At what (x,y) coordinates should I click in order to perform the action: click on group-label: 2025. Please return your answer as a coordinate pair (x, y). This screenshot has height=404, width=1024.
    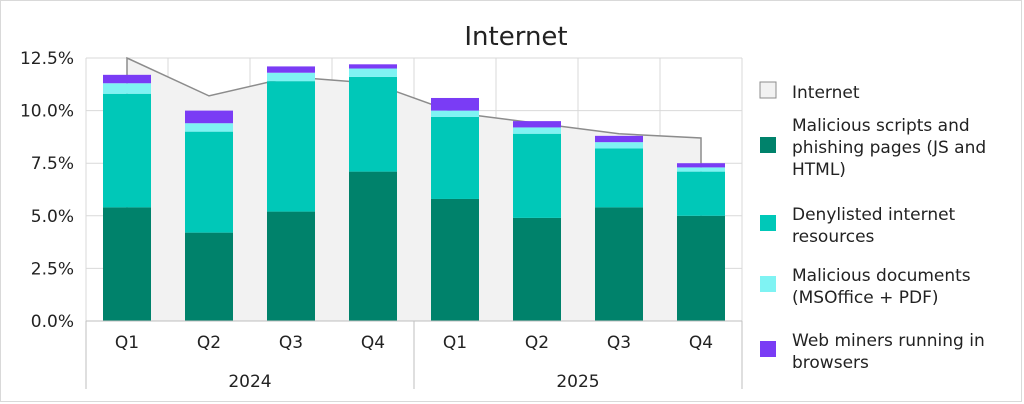
    Looking at the image, I should click on (577, 382).